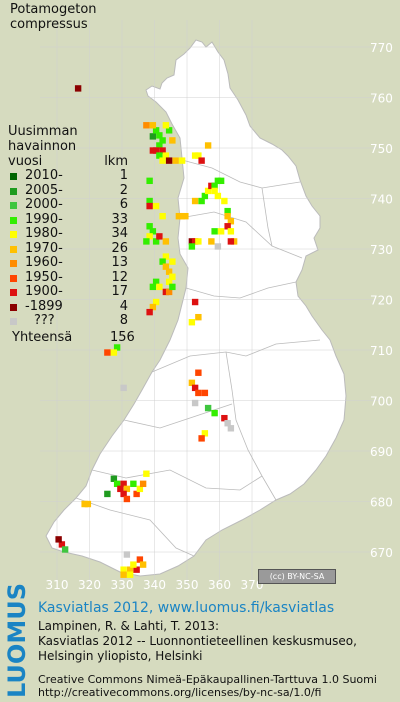  Describe the element at coordinates (25, 161) in the screenshot. I see `legend-heading-line: vuosi` at that location.